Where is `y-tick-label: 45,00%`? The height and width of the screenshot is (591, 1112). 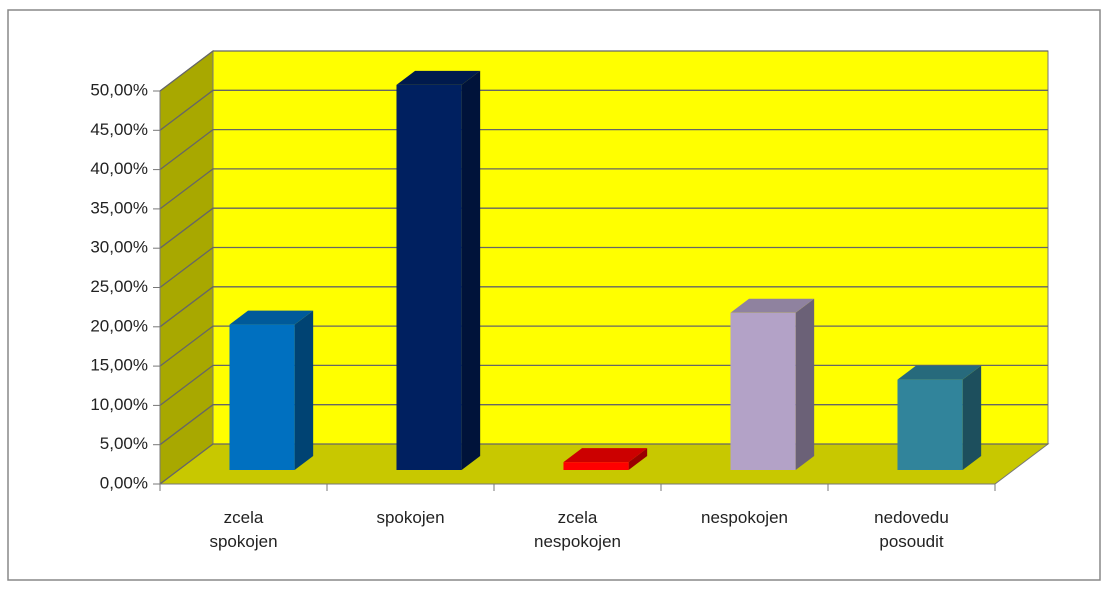 y-tick-label: 45,00% is located at coordinates (119, 129).